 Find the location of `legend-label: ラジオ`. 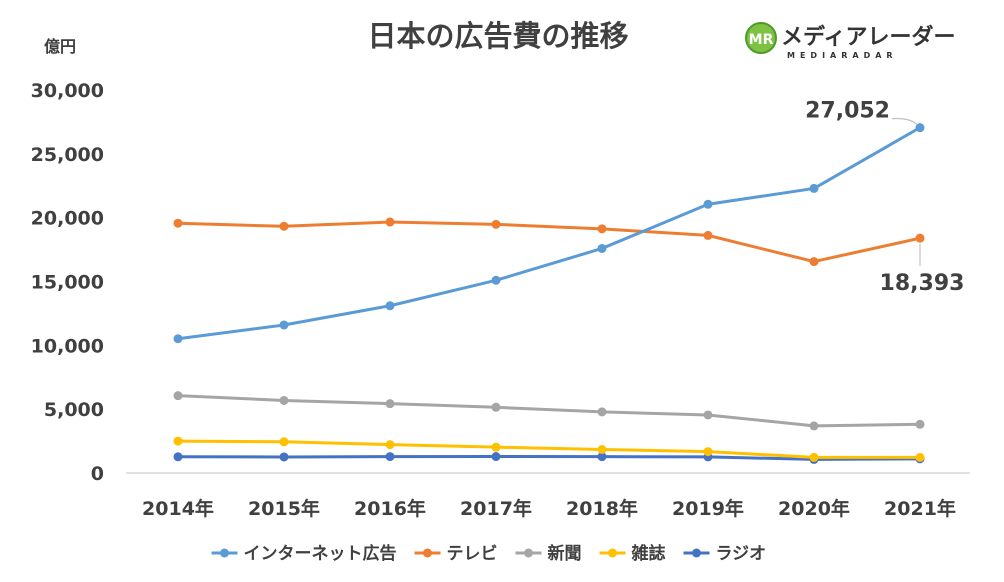

legend-label: ラジオ is located at coordinates (741, 554).